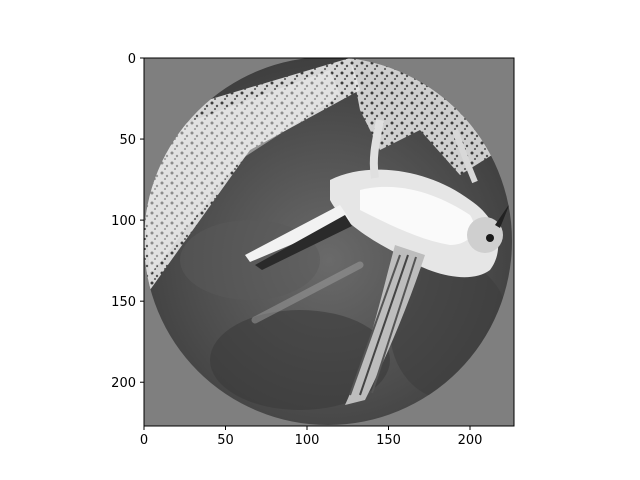 This screenshot has height=480, width=640. I want to click on y-axis: 0 50 100 150 200, so click(127, 221).